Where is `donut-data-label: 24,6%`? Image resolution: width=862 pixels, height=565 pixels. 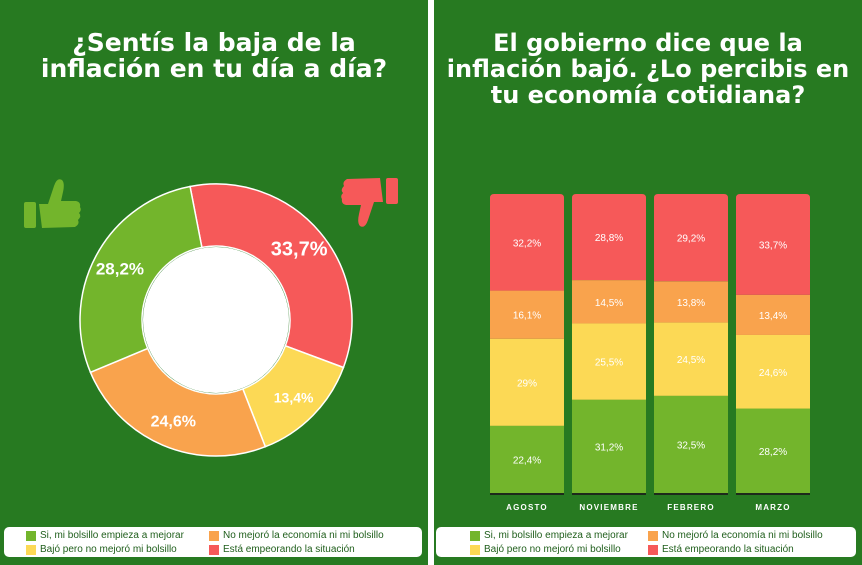
donut-data-label: 24,6% is located at coordinates (173, 421).